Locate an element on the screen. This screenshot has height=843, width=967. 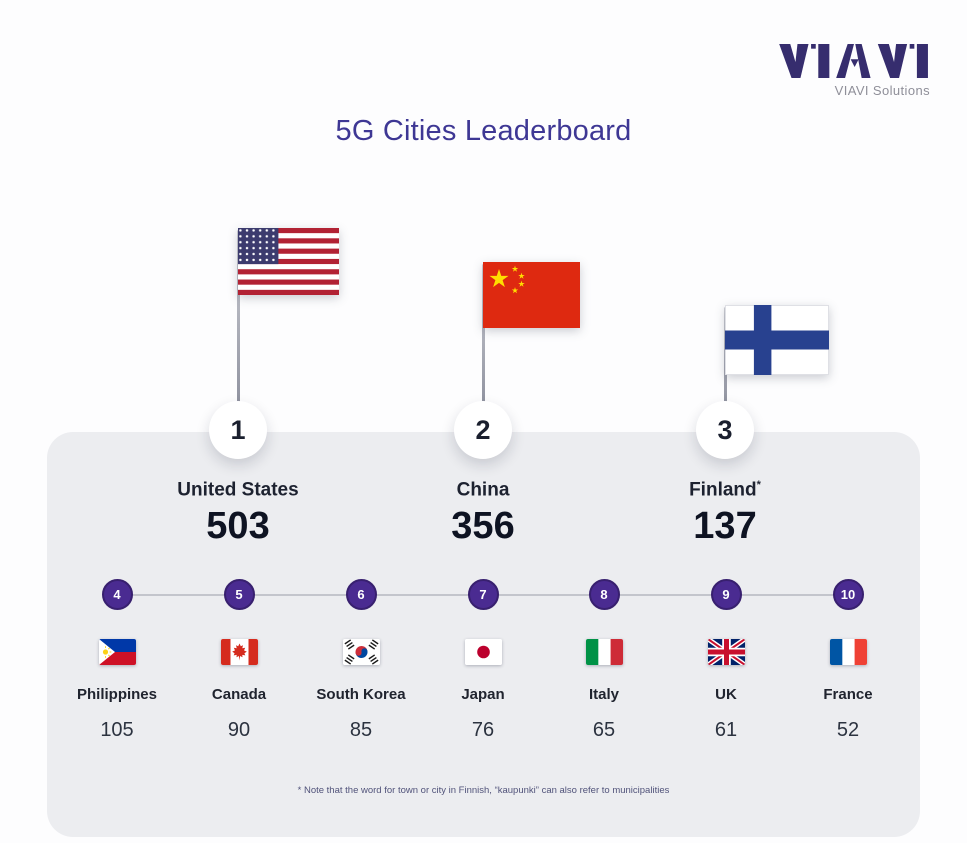
rank-badge: 1 is located at coordinates (238, 430).